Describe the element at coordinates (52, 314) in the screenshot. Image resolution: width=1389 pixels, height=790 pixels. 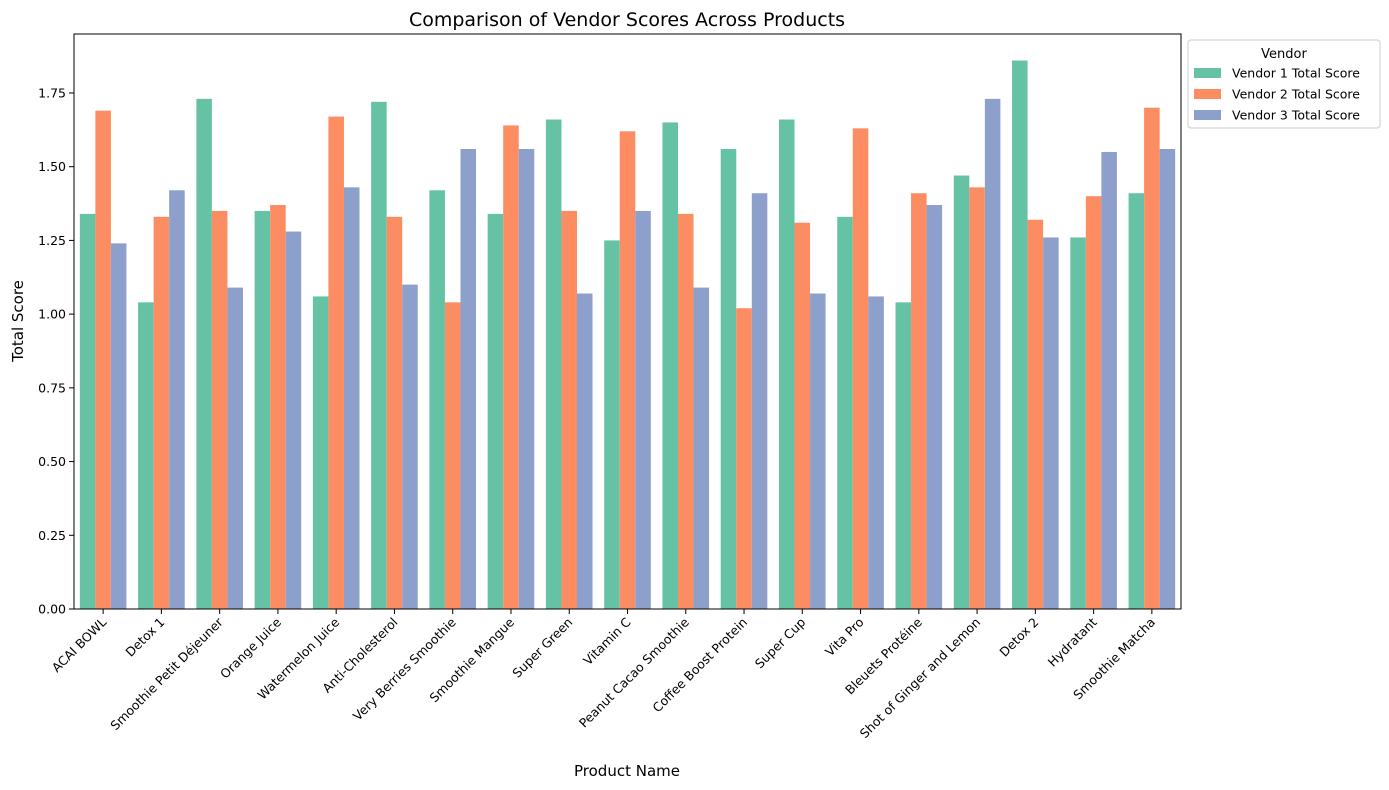
I see `y-tick-label: 1.00` at that location.